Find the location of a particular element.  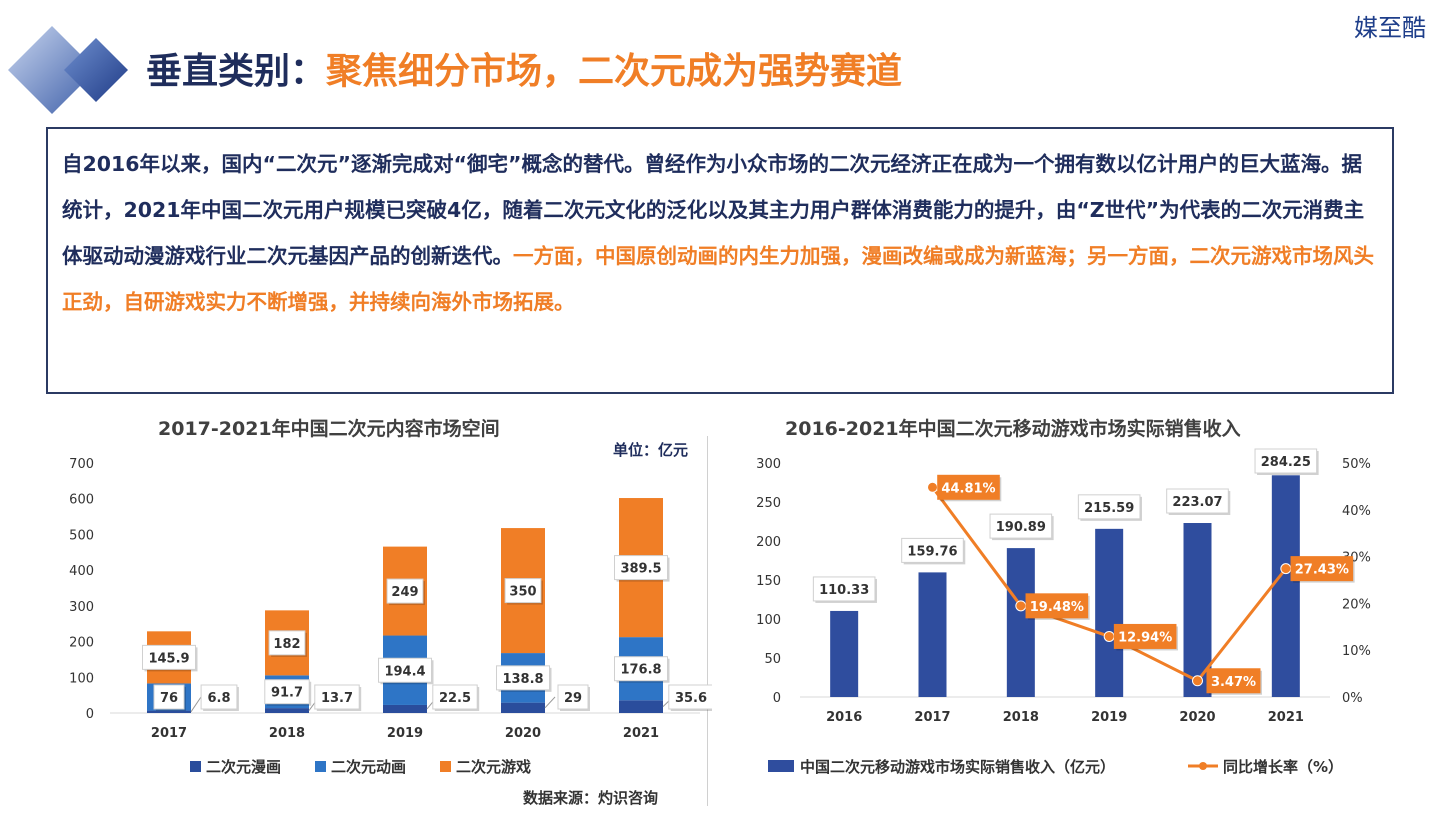

bar-value-label: 110.33 is located at coordinates (844, 590).